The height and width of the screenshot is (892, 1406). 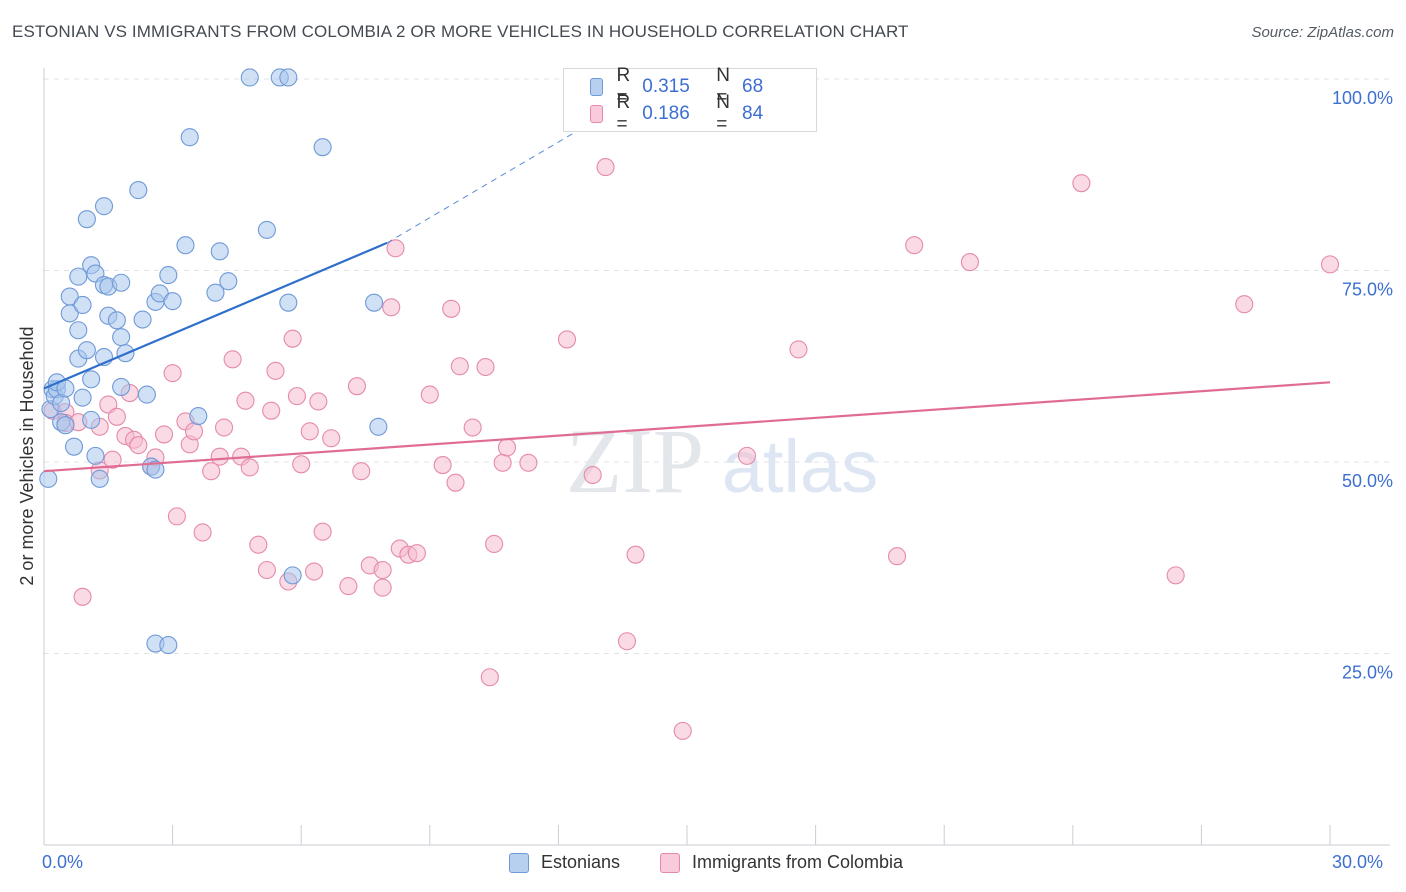 What do you see at coordinates (1322, 32) in the screenshot?
I see `source-label: Source: ZipAtlas.com` at bounding box center [1322, 32].